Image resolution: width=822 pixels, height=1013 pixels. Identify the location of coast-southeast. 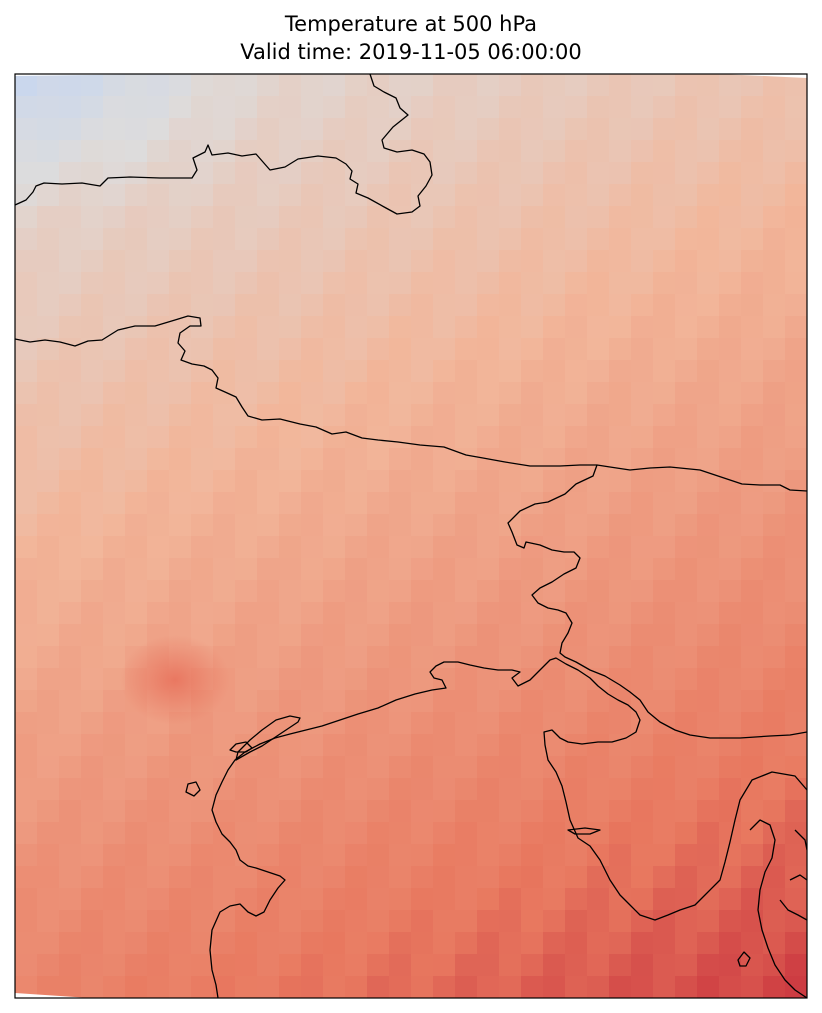
(778, 908).